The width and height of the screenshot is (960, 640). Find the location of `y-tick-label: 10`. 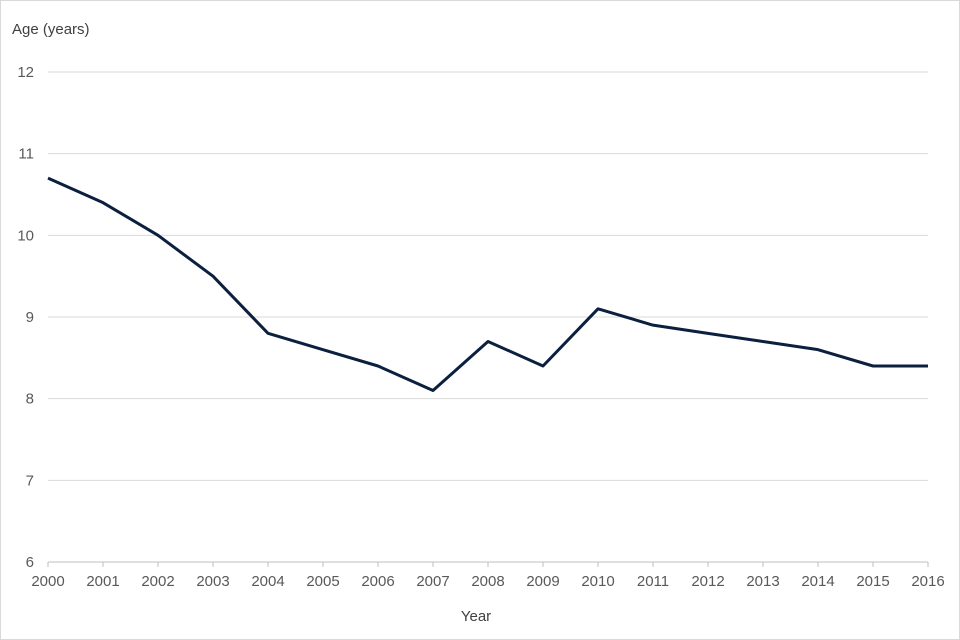

y-tick-label: 10 is located at coordinates (25, 235).